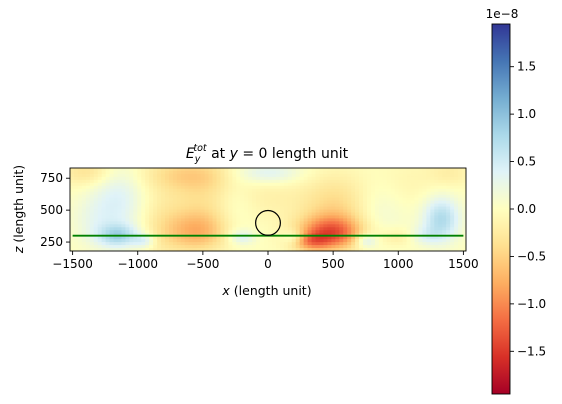 This screenshot has width=562, height=404. Describe the element at coordinates (531, 304) in the screenshot. I see `colorbar-tick-label: −1.0` at that location.